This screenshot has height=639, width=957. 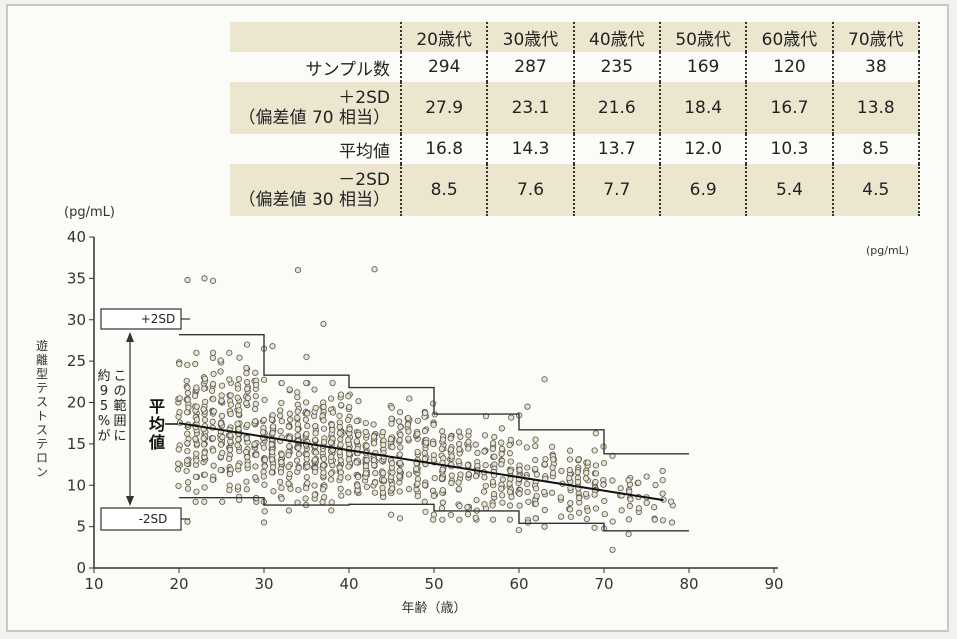 What do you see at coordinates (81, 527) in the screenshot?
I see `y-tick-label: 5` at bounding box center [81, 527].